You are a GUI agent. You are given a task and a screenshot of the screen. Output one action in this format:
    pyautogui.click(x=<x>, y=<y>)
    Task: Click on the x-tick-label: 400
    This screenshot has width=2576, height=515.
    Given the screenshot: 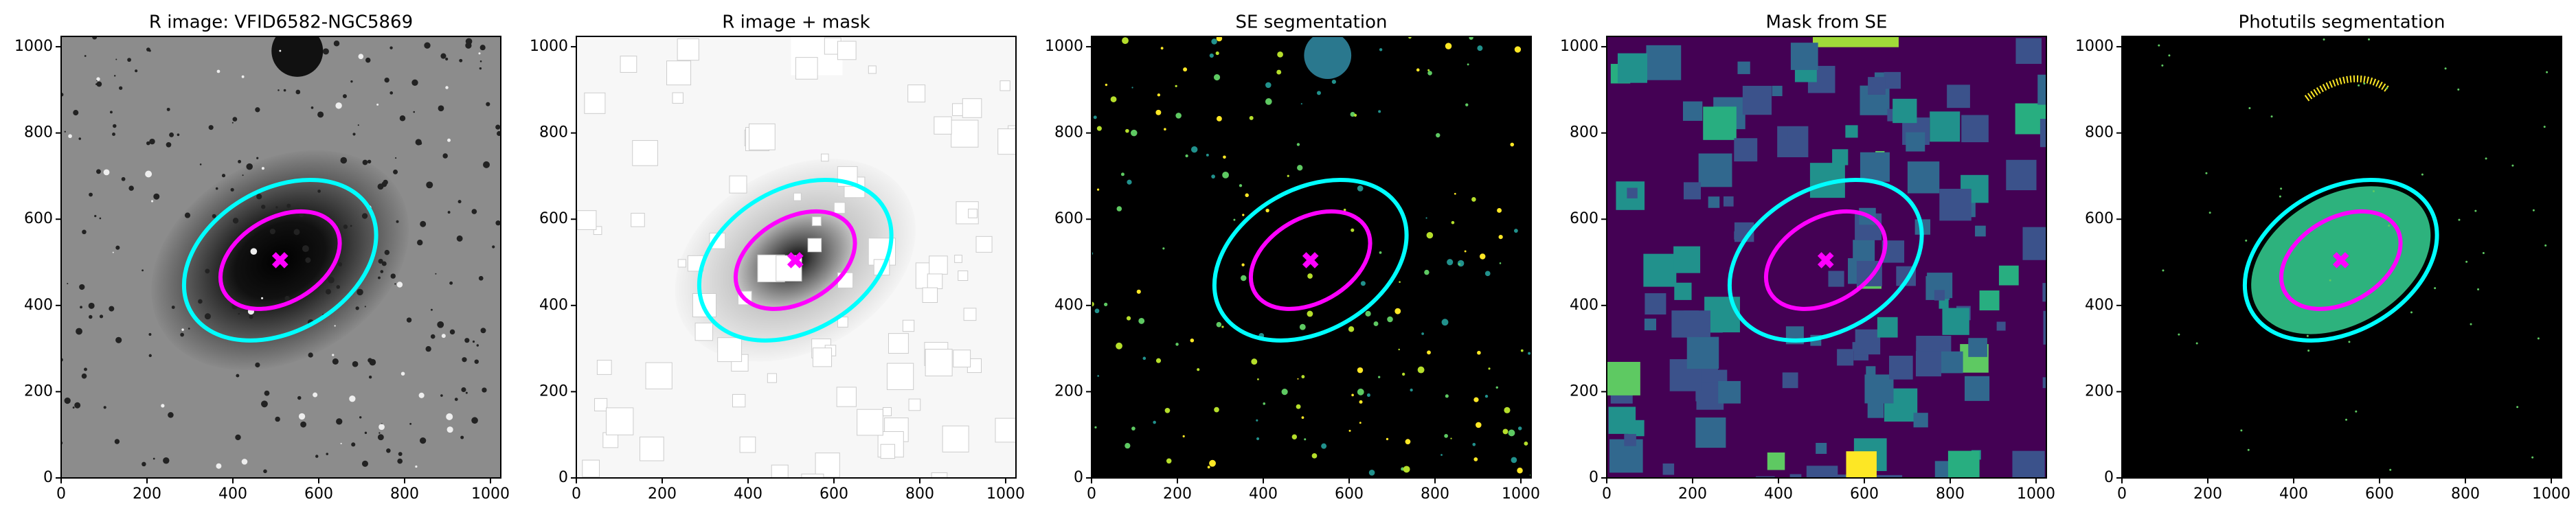 What is the action you would take?
    pyautogui.click(x=232, y=494)
    